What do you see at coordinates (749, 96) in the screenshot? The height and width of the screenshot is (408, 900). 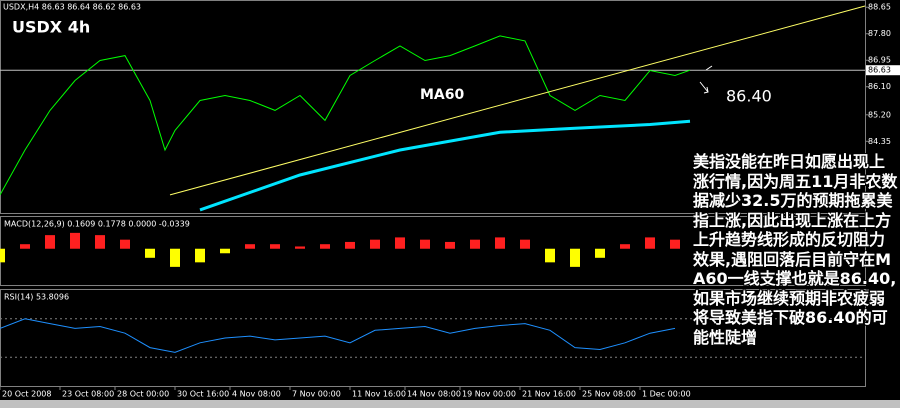 I see `annotation: 86.40` at bounding box center [749, 96].